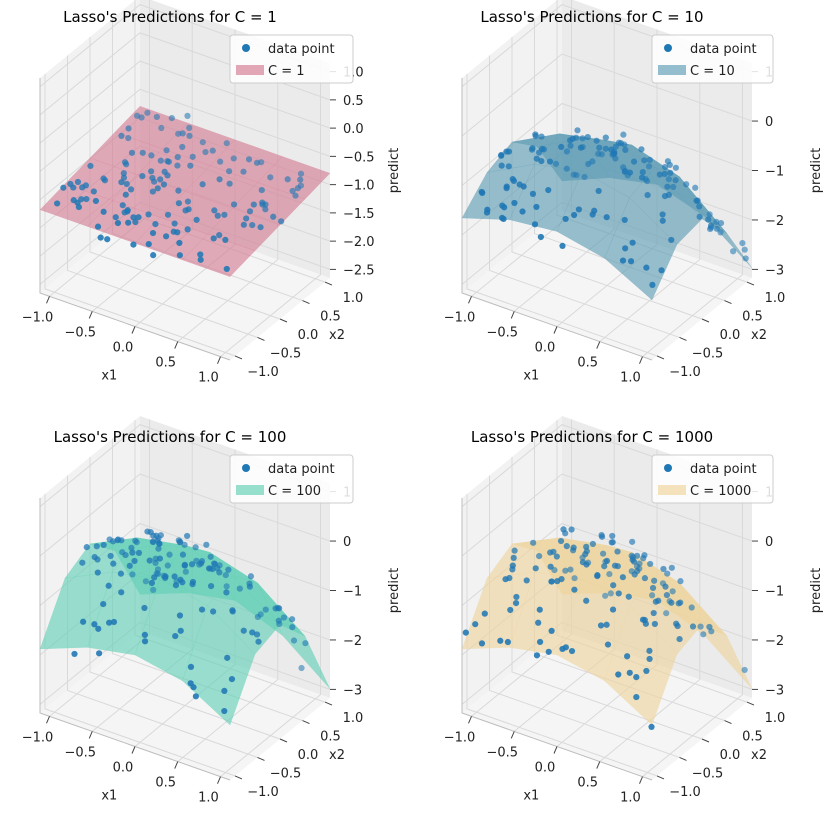 Image resolution: width=837 pixels, height=818 pixels. I want to click on grid-line-x1, so click(692, 208).